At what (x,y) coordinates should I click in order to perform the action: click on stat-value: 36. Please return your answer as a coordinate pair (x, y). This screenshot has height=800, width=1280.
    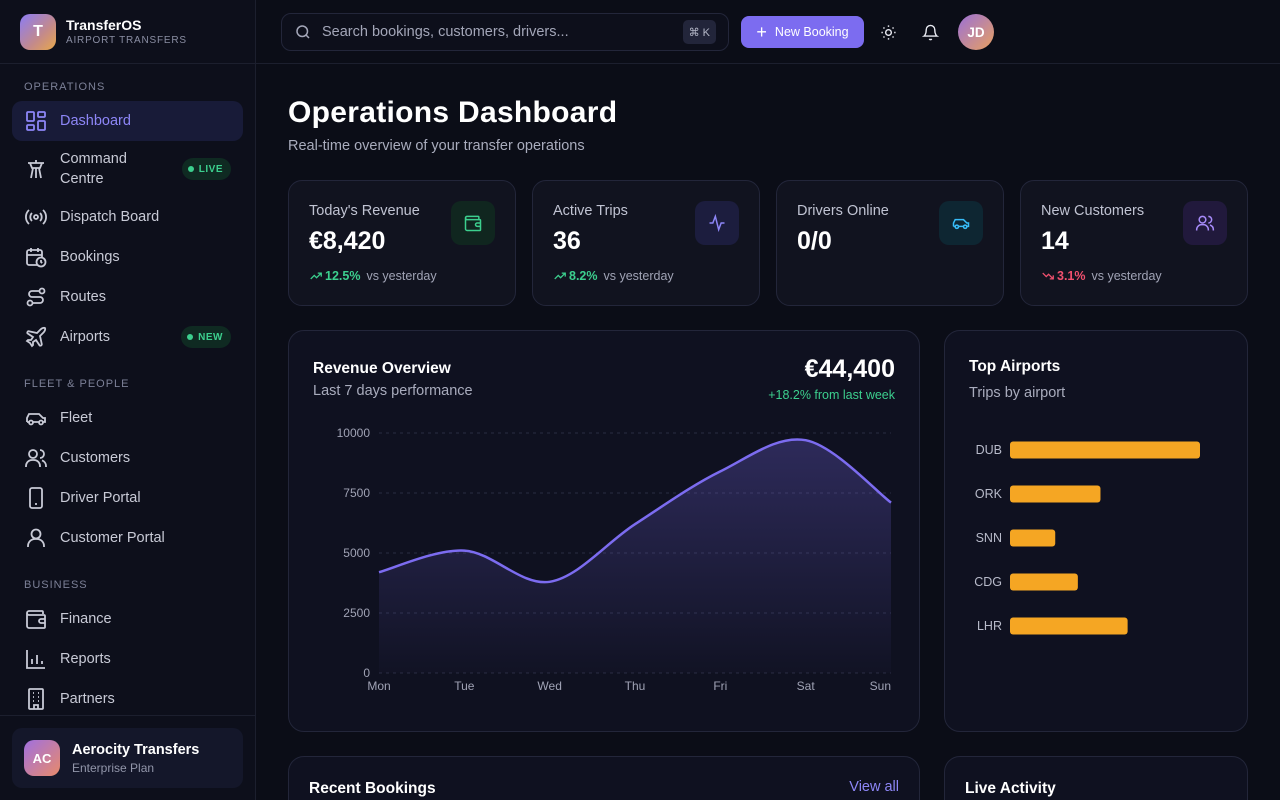
    Looking at the image, I should click on (567, 241).